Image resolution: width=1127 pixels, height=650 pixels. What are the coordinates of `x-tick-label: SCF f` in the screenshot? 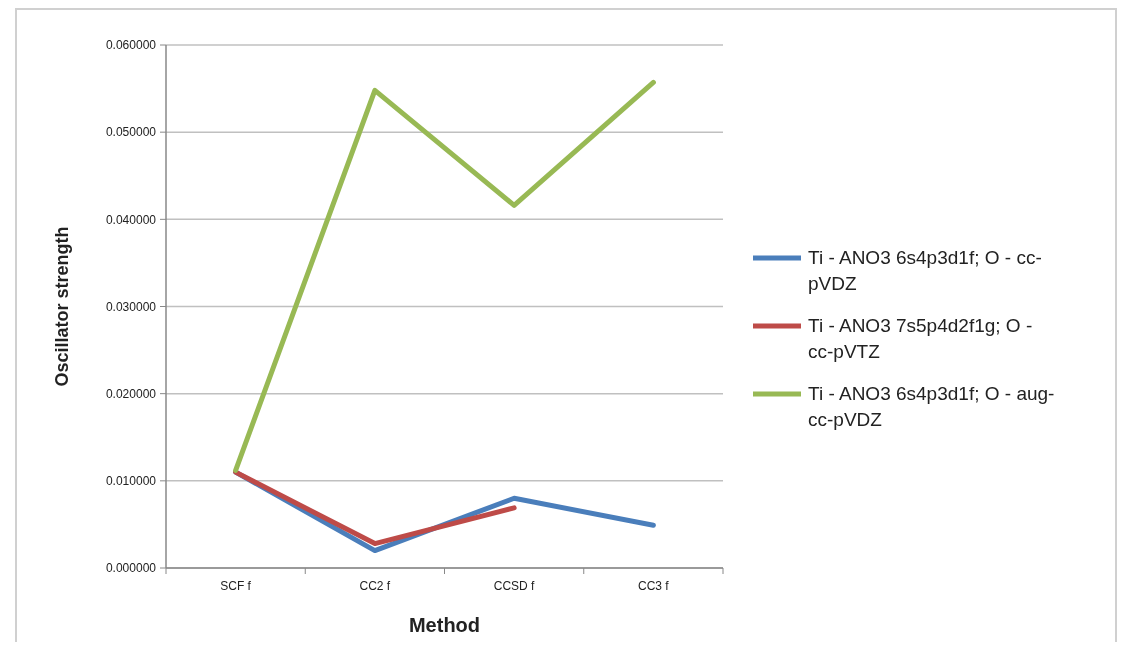 It's located at (236, 586).